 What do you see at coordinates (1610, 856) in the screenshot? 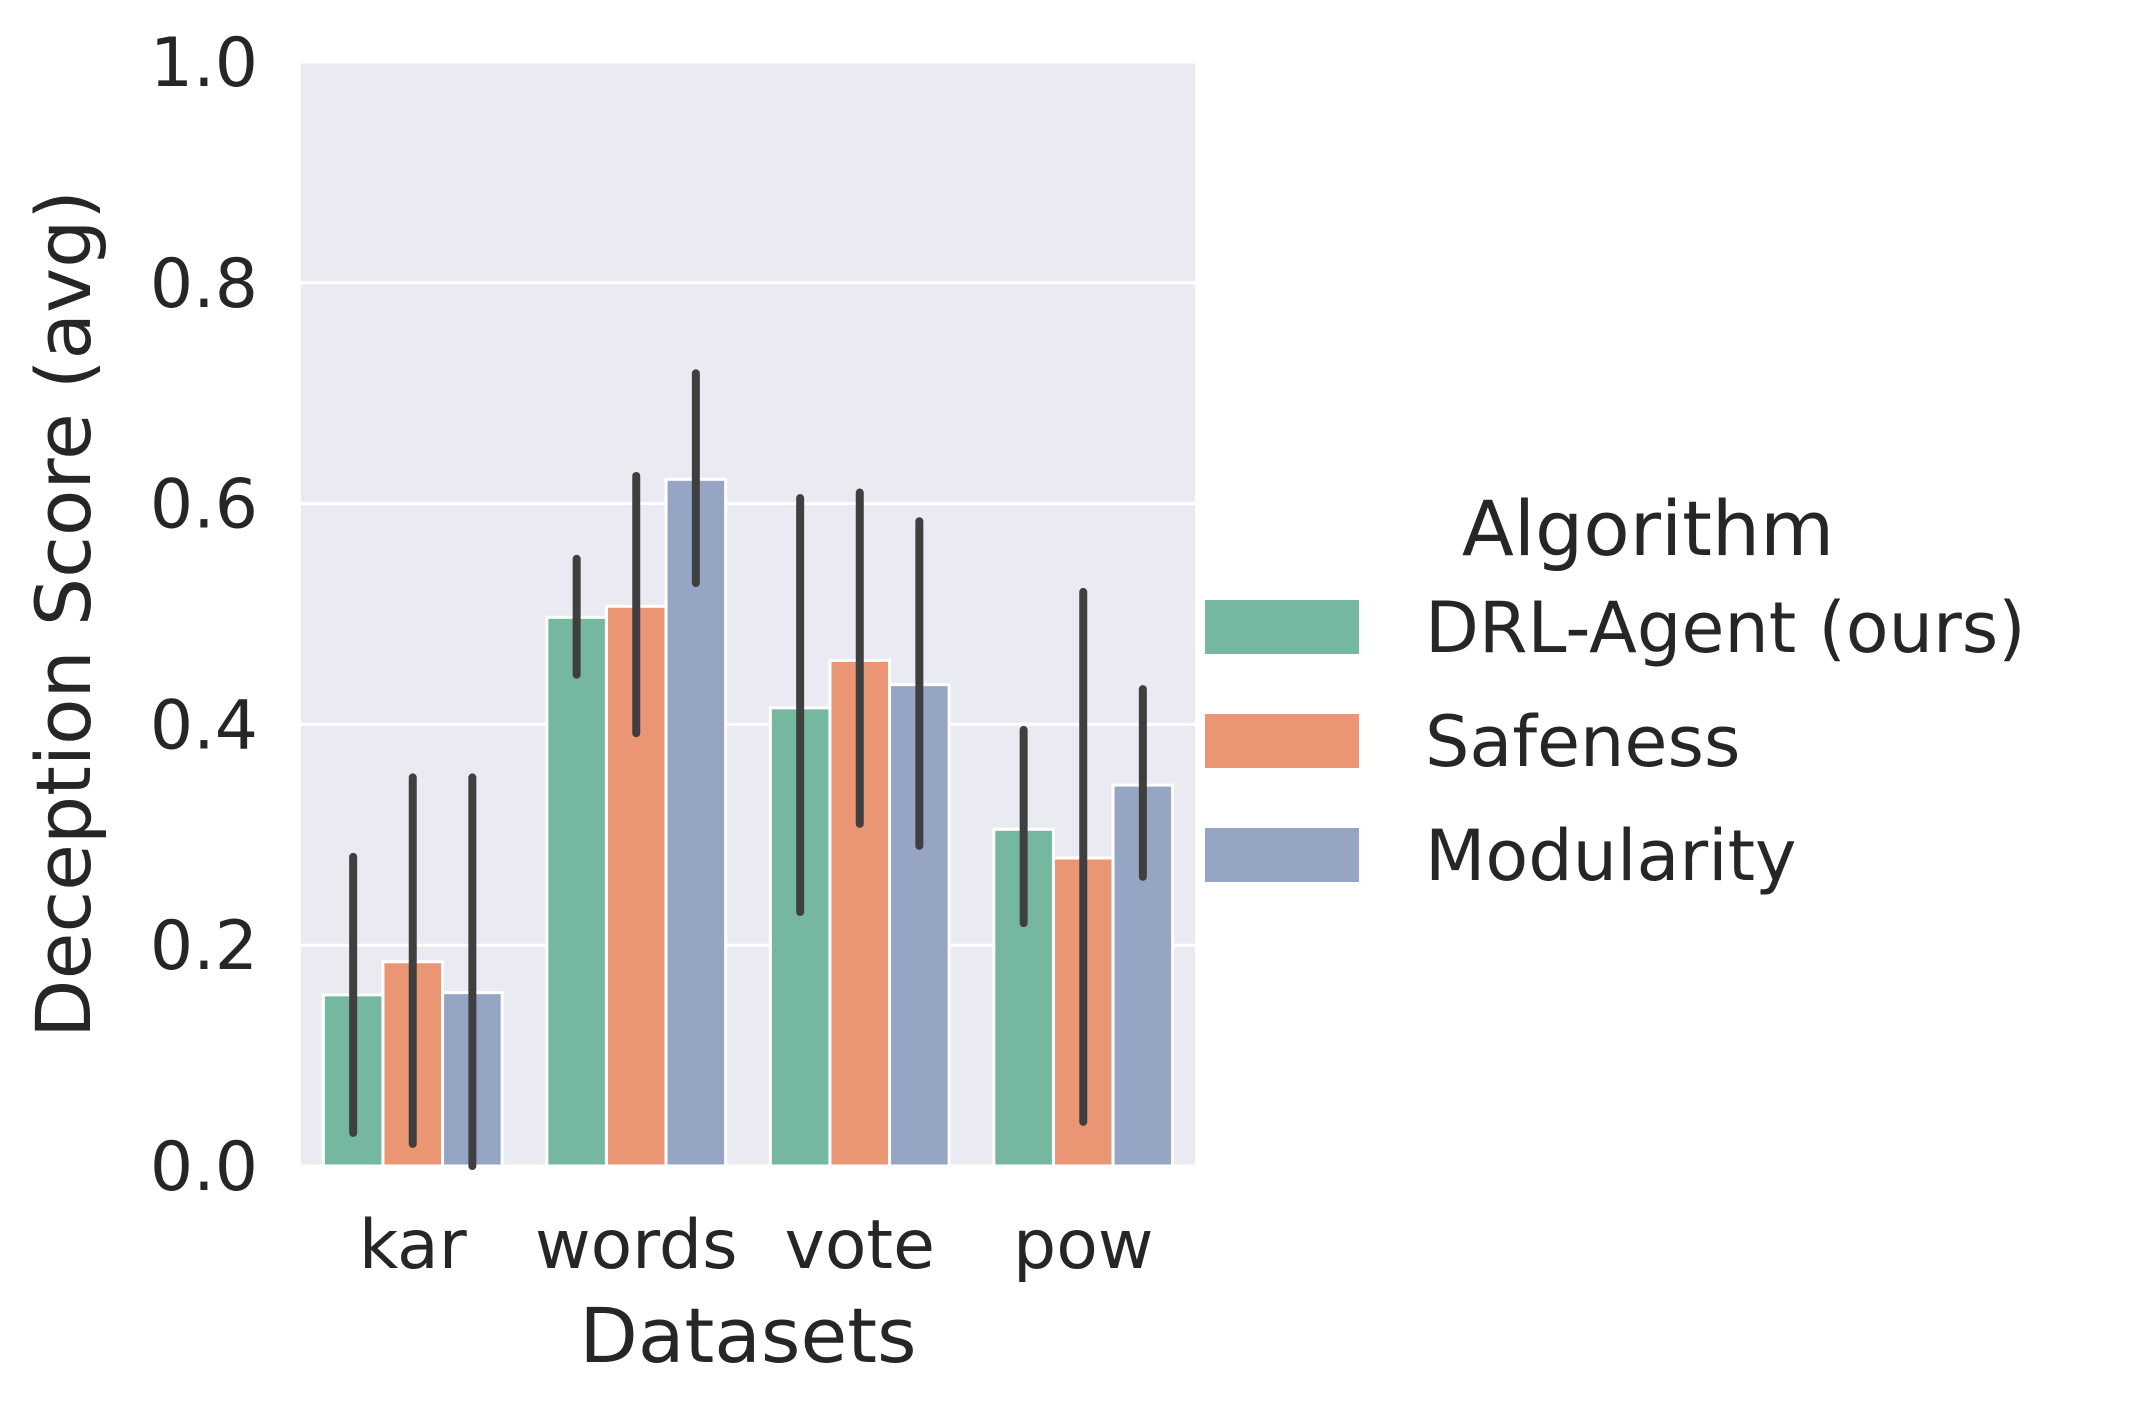
I see `legend-entry: Modularity` at bounding box center [1610, 856].